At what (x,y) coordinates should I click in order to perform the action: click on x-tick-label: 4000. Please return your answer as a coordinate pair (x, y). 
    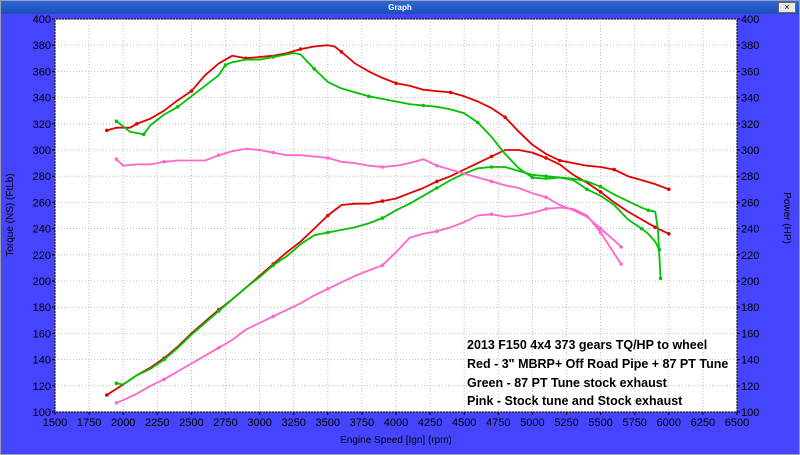
    Looking at the image, I should click on (396, 423).